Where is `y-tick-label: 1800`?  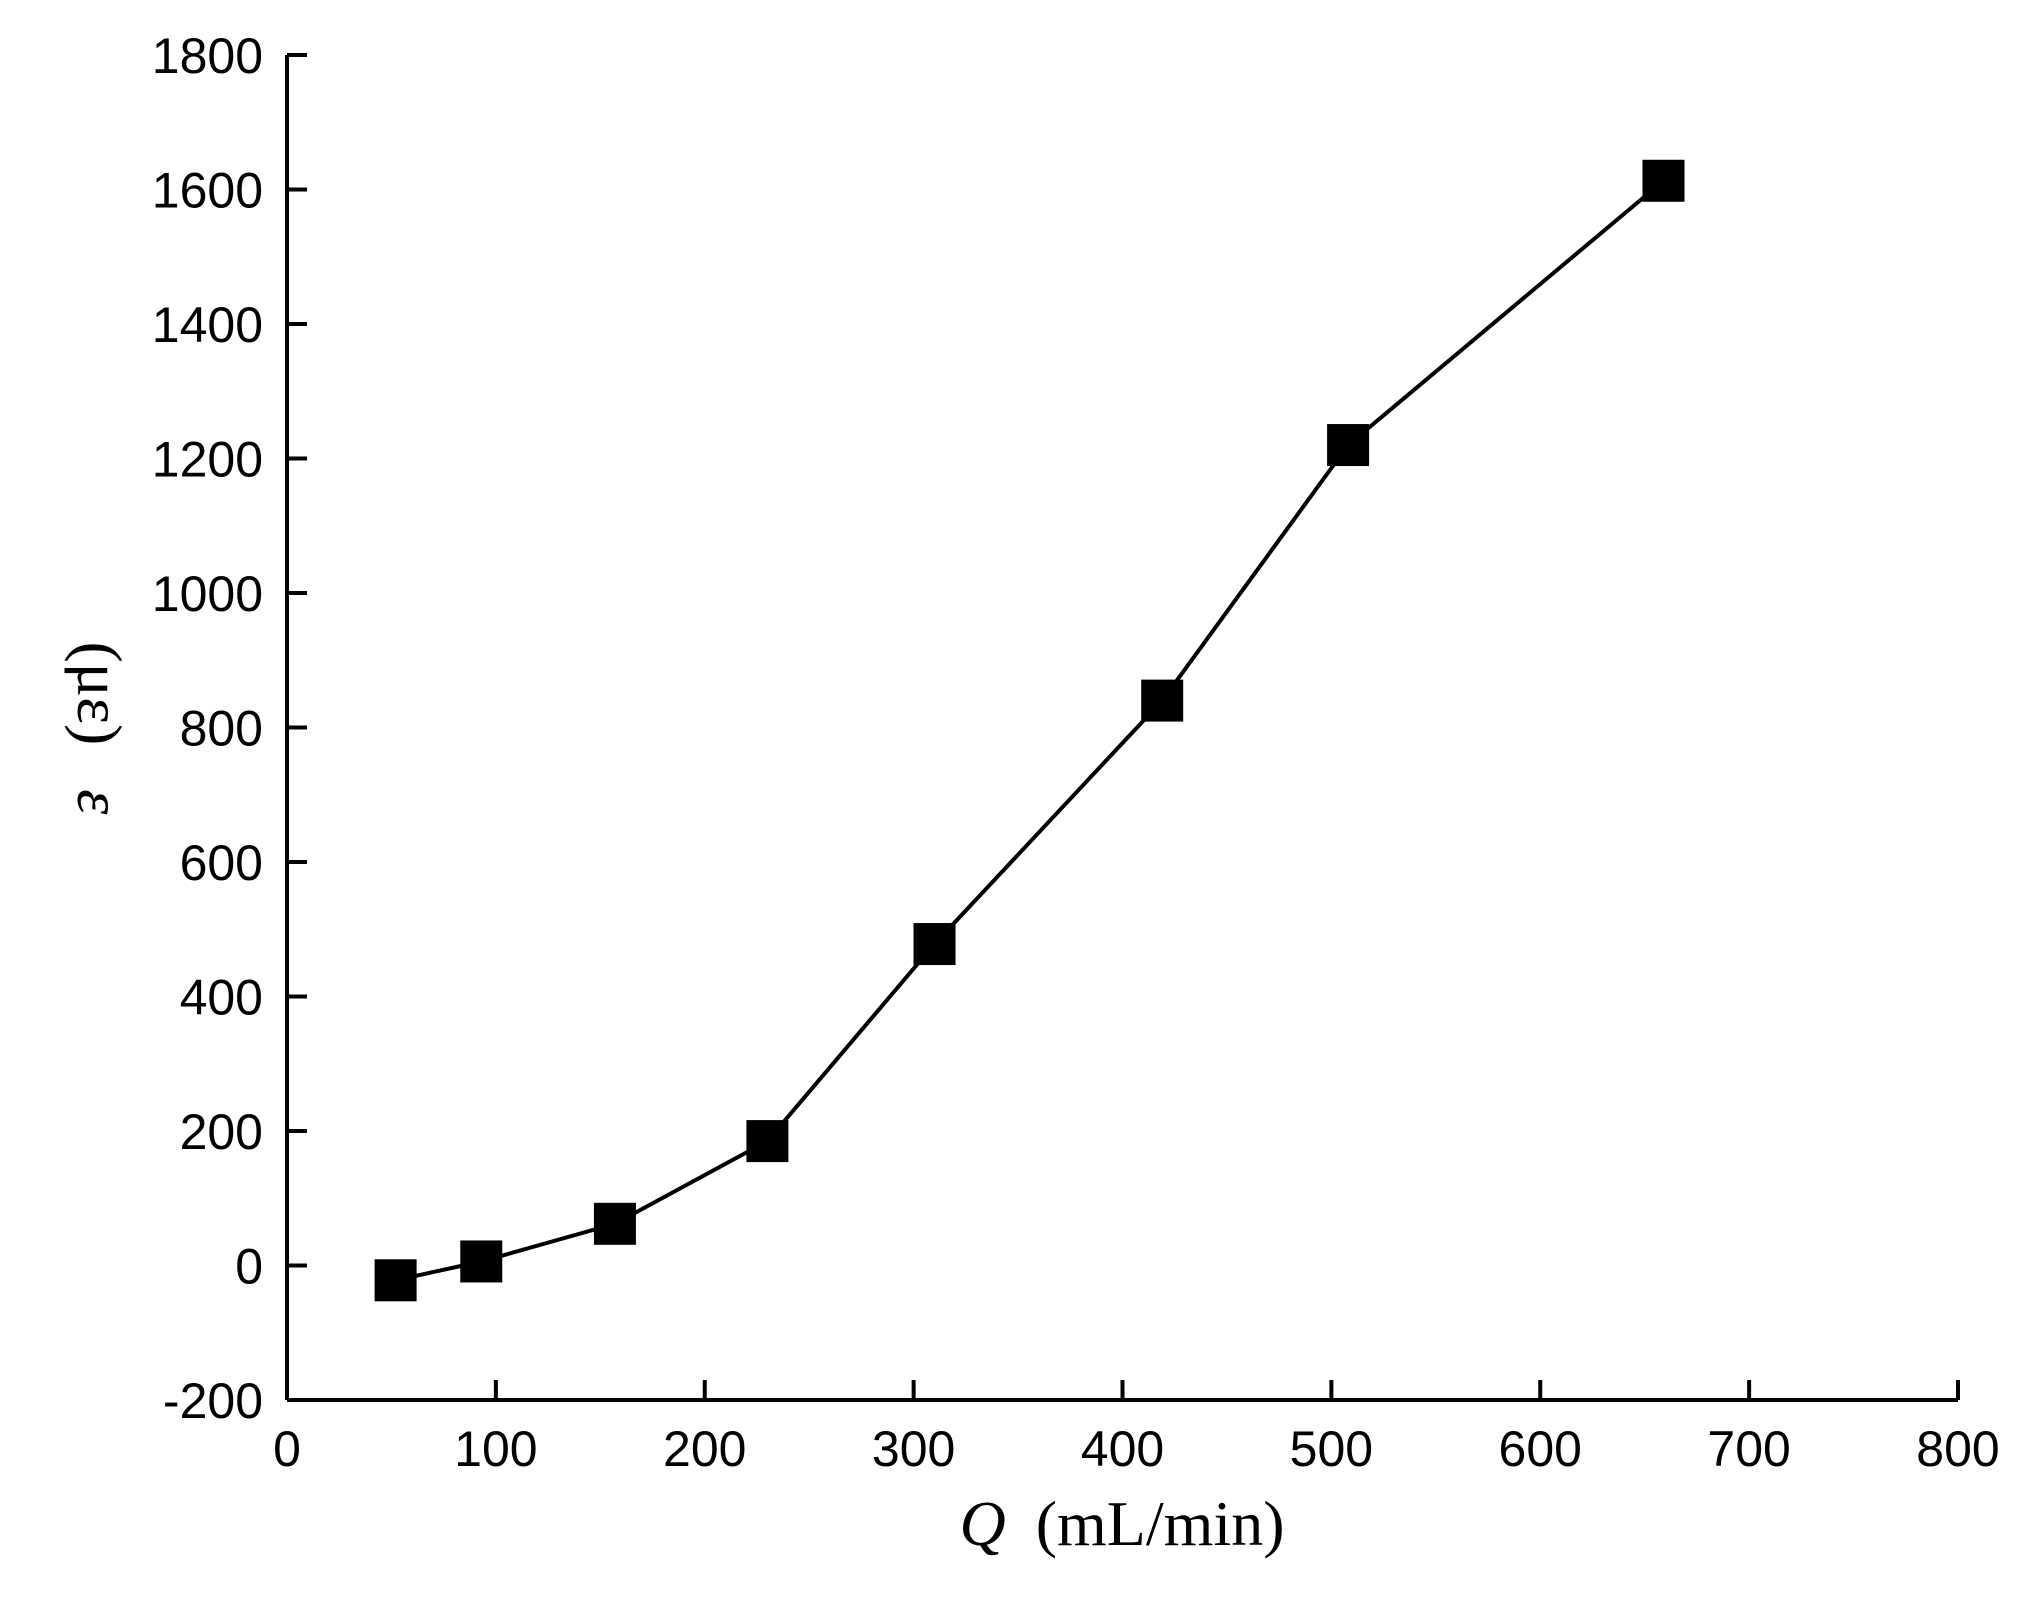
y-tick-label: 1800 is located at coordinates (207, 56).